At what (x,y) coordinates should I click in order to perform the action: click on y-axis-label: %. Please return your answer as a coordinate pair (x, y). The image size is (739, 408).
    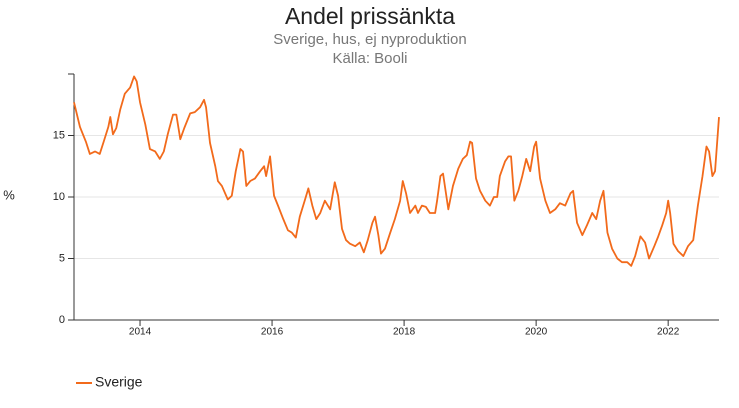
    Looking at the image, I should click on (9, 194).